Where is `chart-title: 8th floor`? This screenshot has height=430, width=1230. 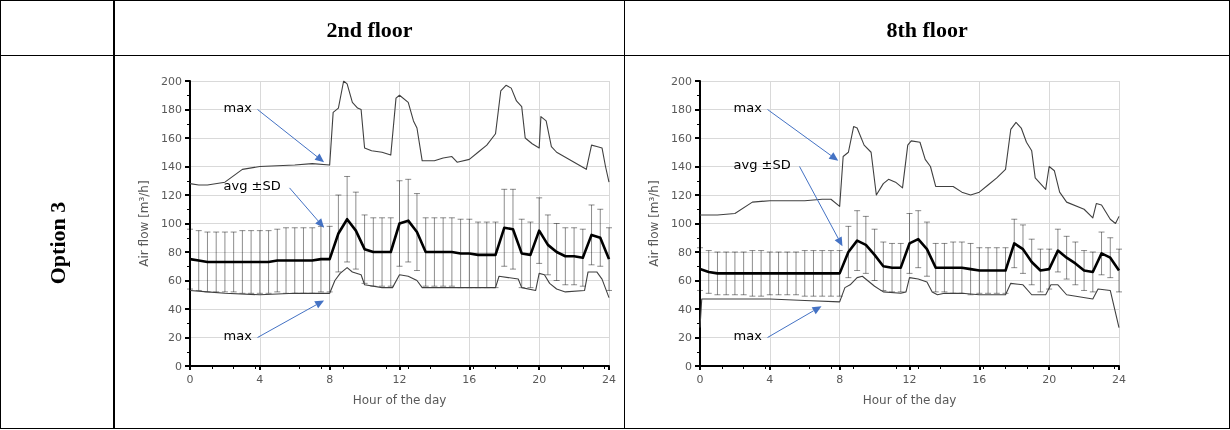 chart-title: 8th floor is located at coordinates (927, 29).